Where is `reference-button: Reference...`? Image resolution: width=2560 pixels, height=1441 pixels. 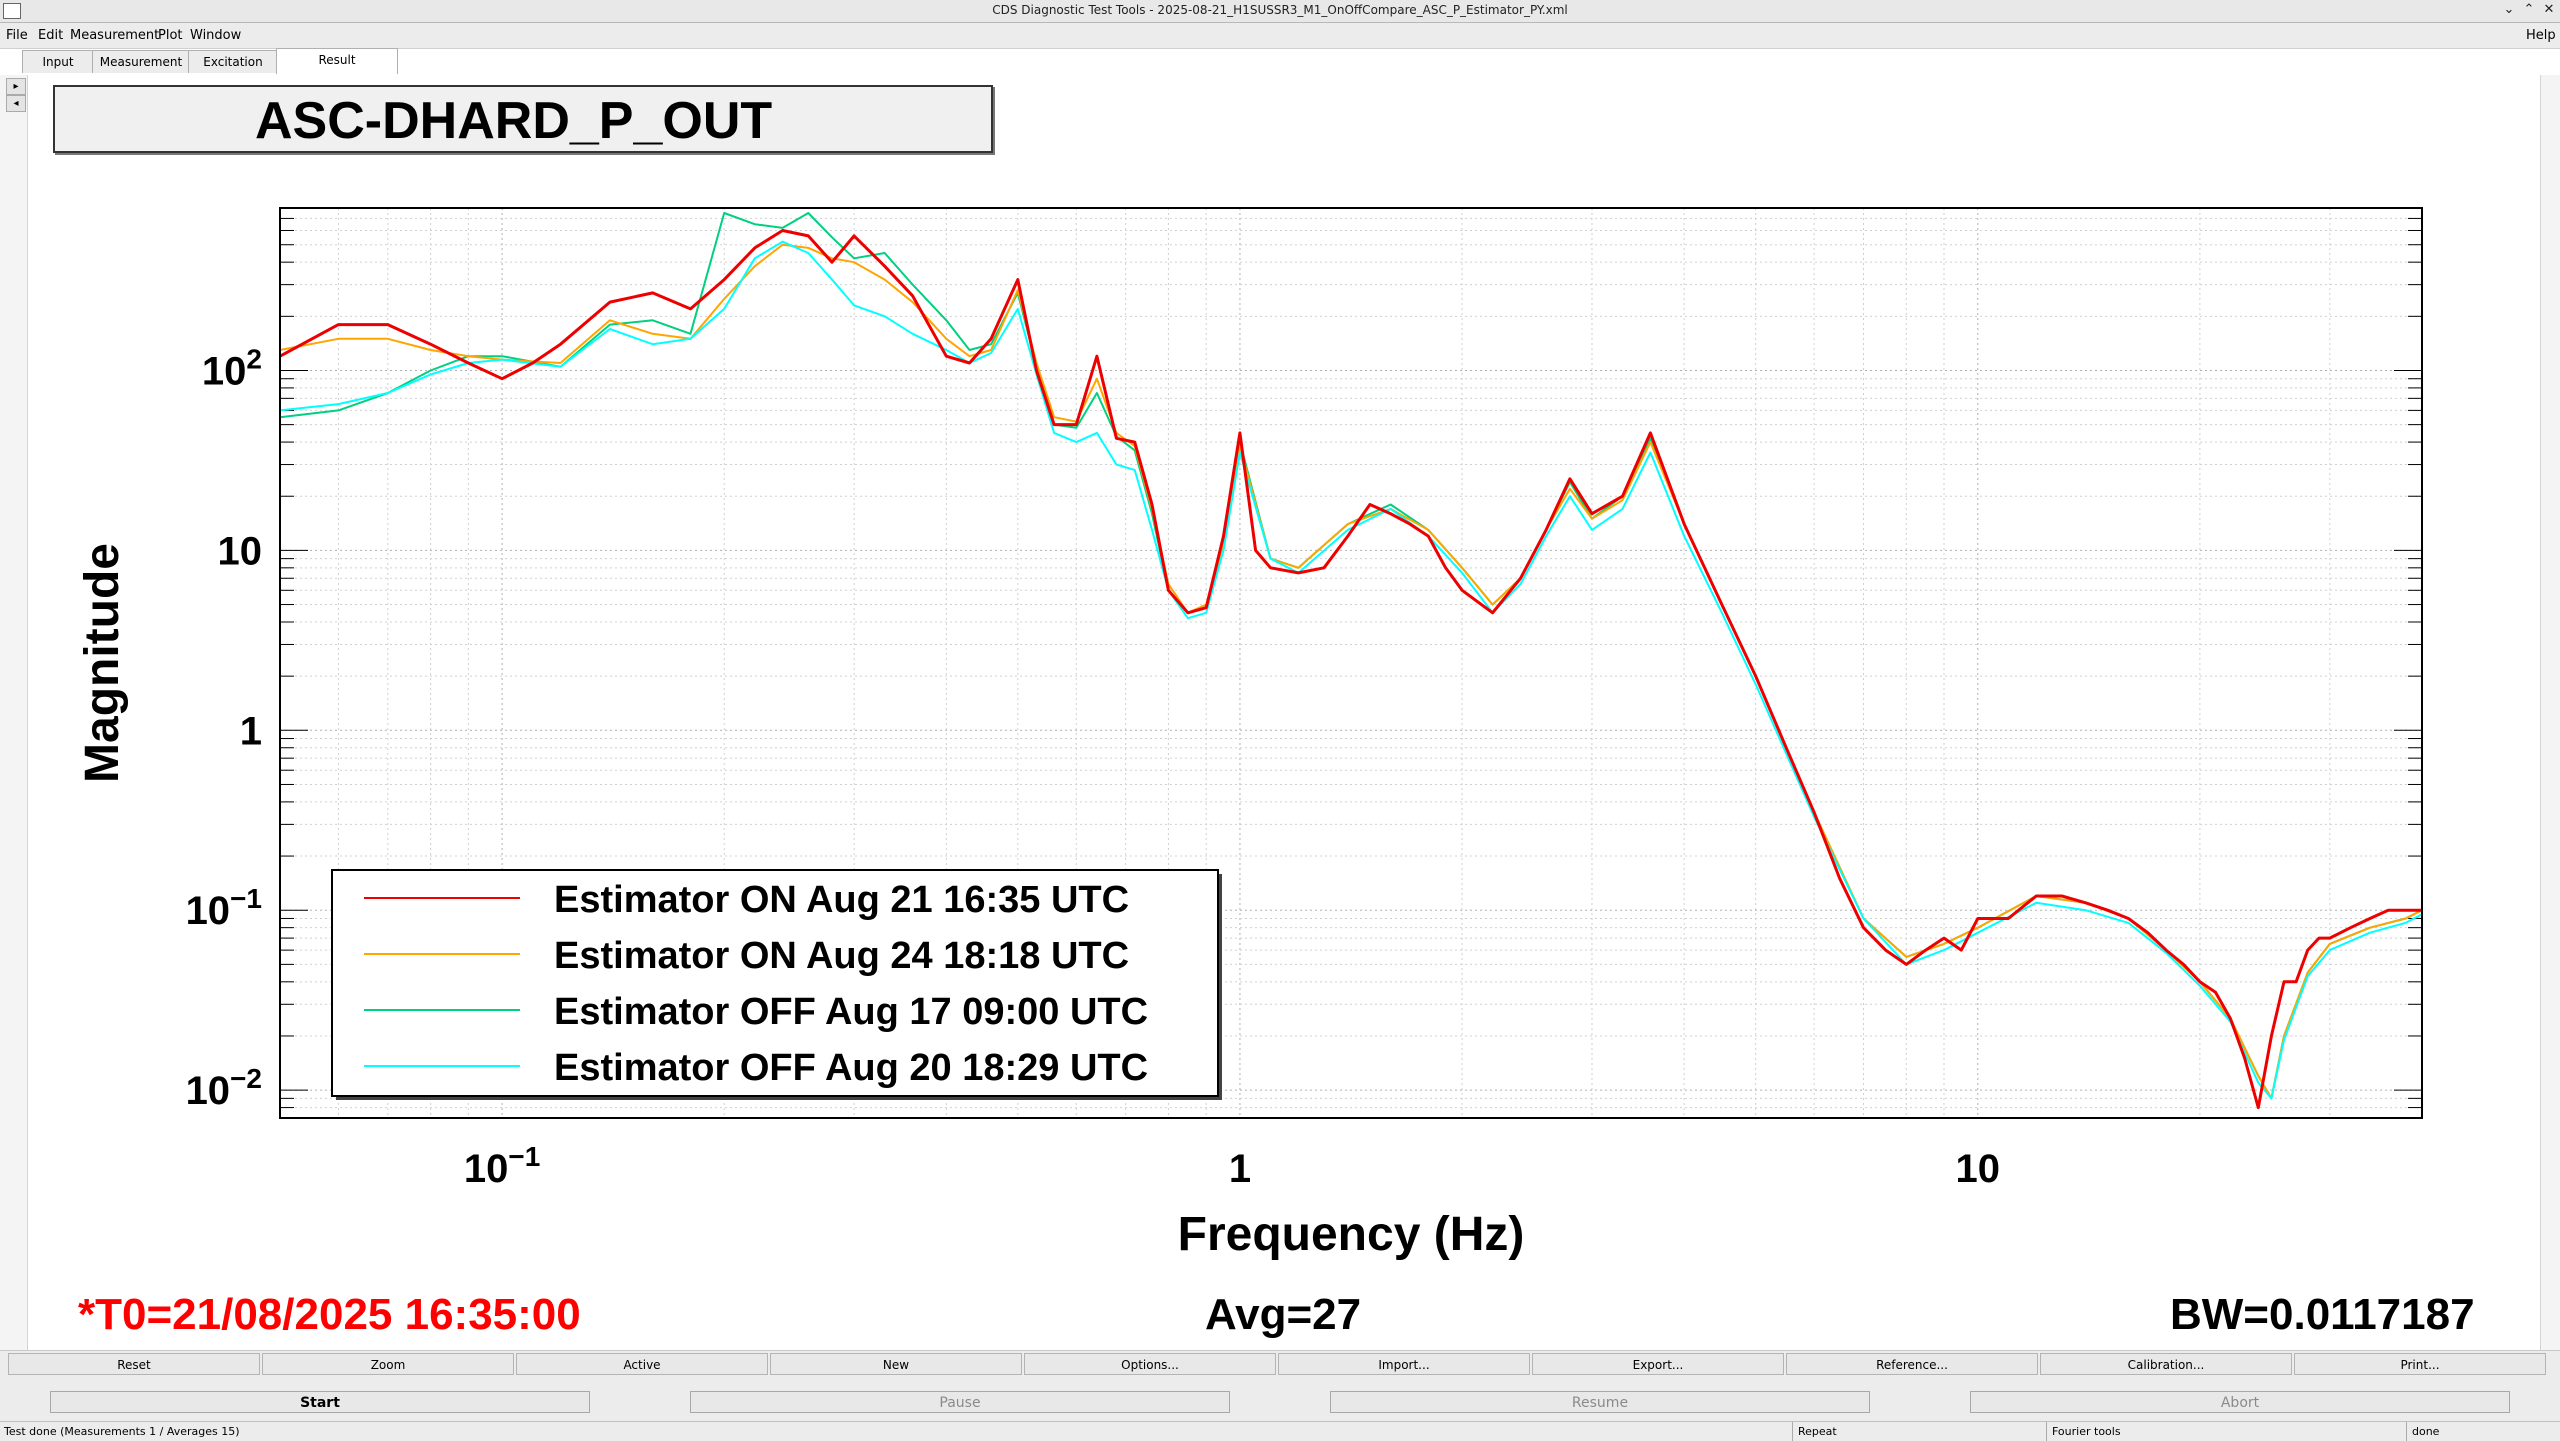 reference-button: Reference... is located at coordinates (1912, 1364).